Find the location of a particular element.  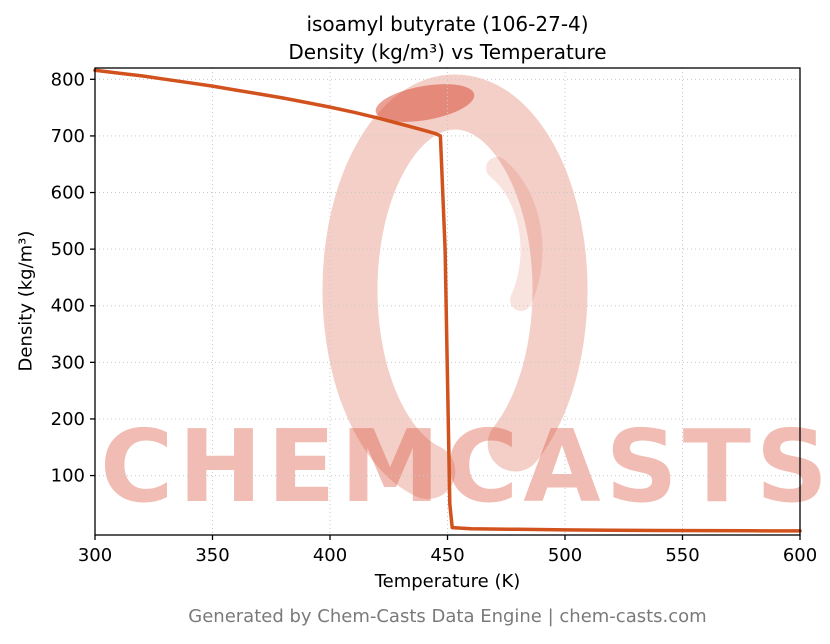

chart-title-line1: isoamyl butyrate (106-27-4) is located at coordinates (447, 24).